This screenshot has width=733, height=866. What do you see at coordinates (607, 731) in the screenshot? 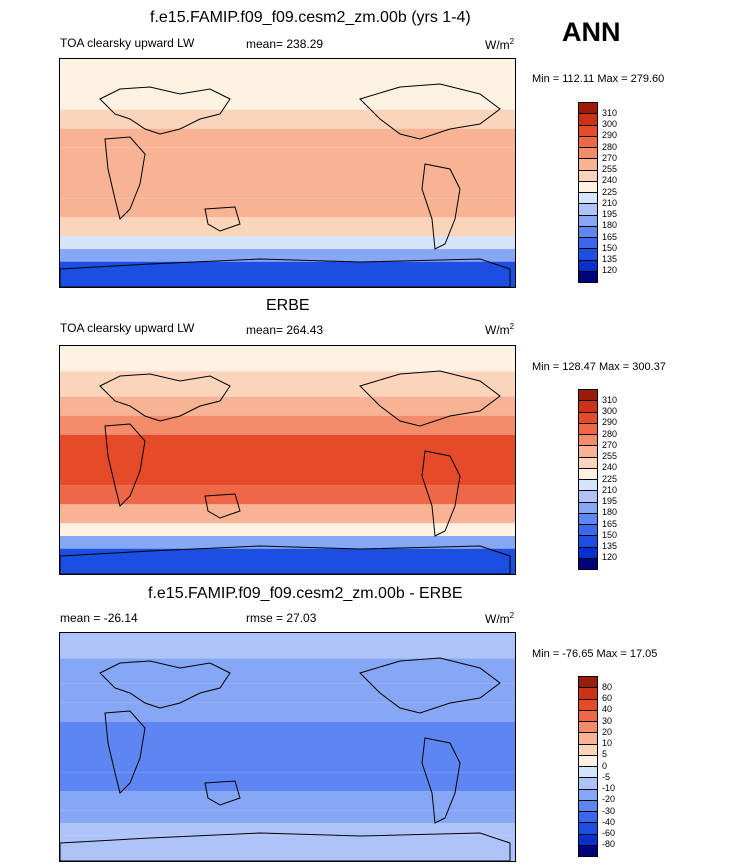
I see `colorbar-tick-label: 20` at bounding box center [607, 731].